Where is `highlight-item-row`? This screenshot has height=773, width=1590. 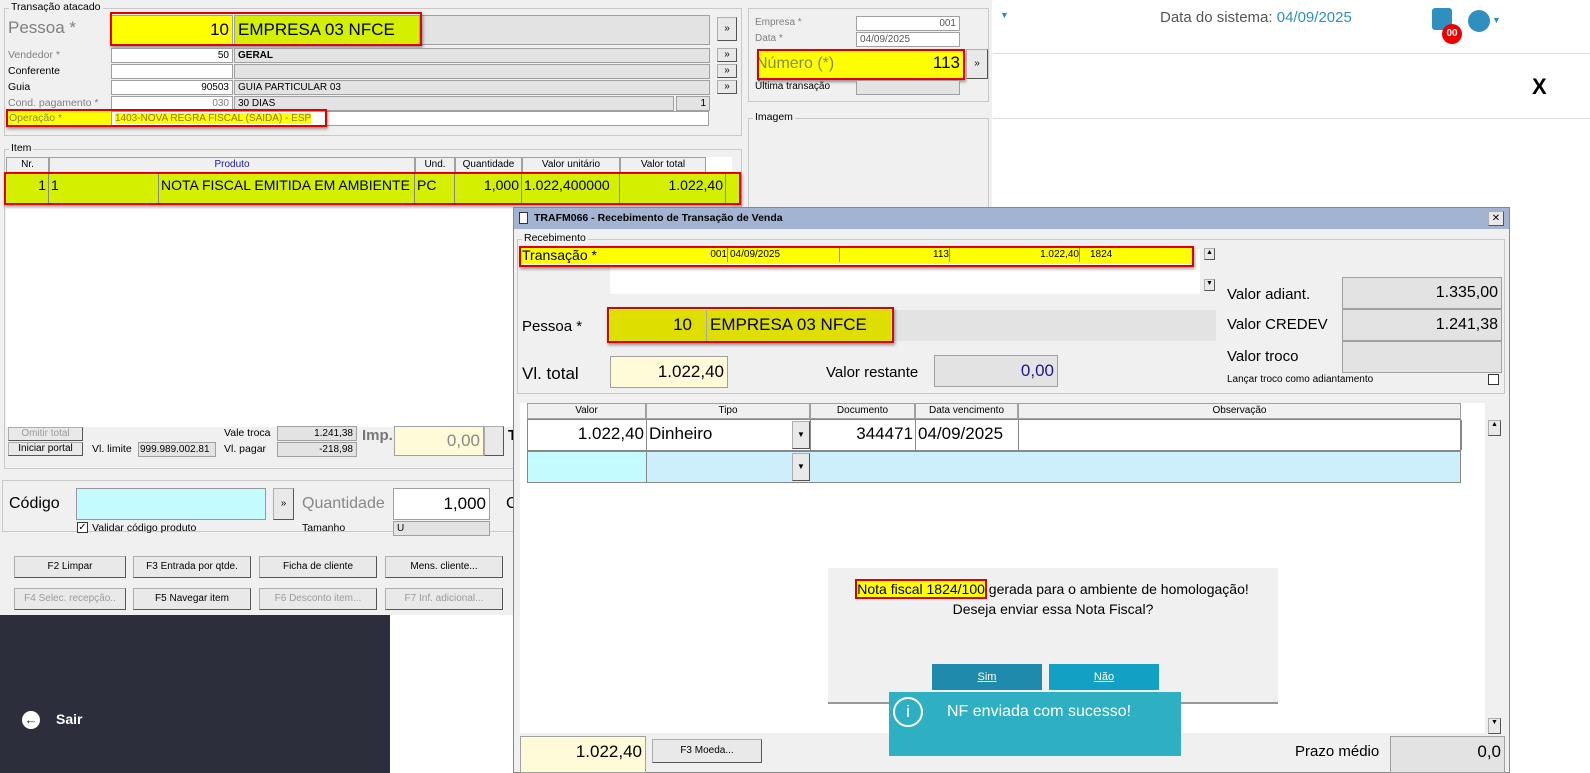
highlight-item-row is located at coordinates (372, 188).